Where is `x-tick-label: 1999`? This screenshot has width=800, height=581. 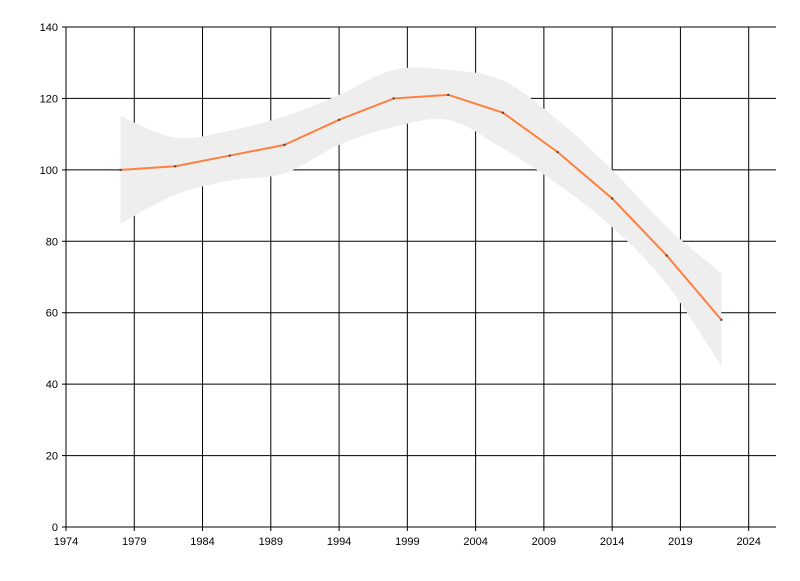 x-tick-label: 1999 is located at coordinates (407, 542).